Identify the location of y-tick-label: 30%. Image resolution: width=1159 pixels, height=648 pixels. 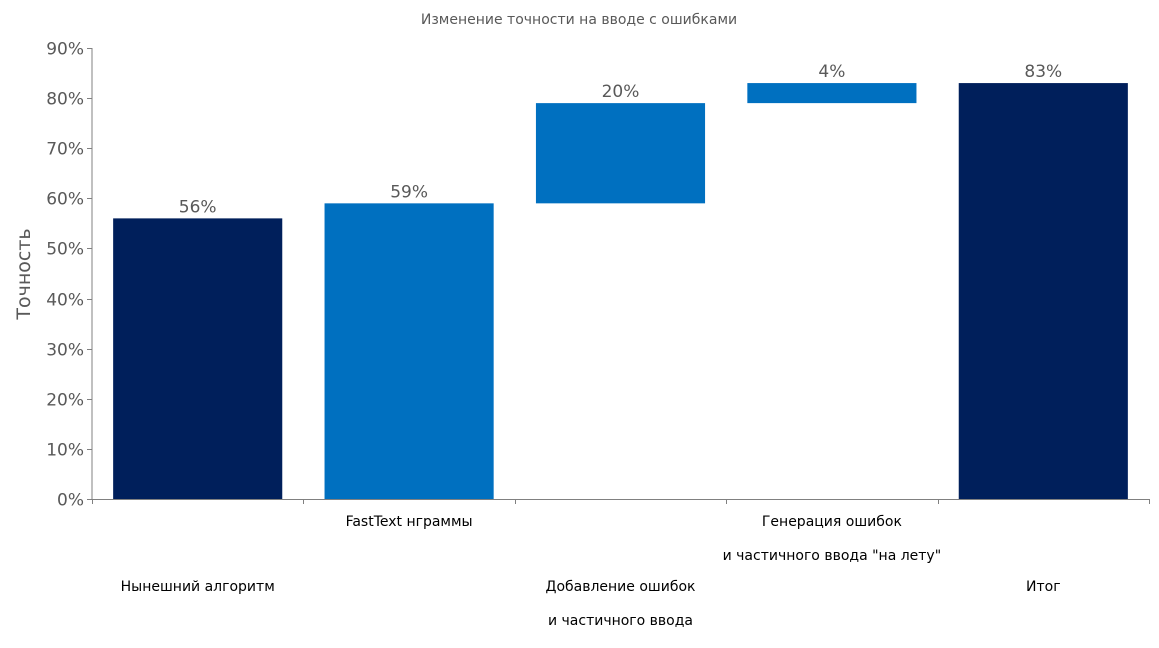
(65, 351).